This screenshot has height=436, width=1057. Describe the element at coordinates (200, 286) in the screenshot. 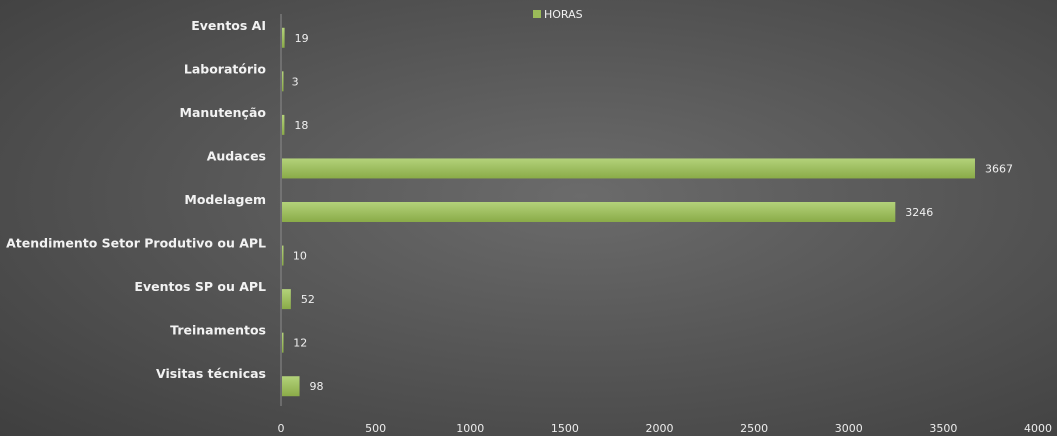

I see `category-label-eventos-sp-ou-apl: Eventos SP ou APL` at that location.